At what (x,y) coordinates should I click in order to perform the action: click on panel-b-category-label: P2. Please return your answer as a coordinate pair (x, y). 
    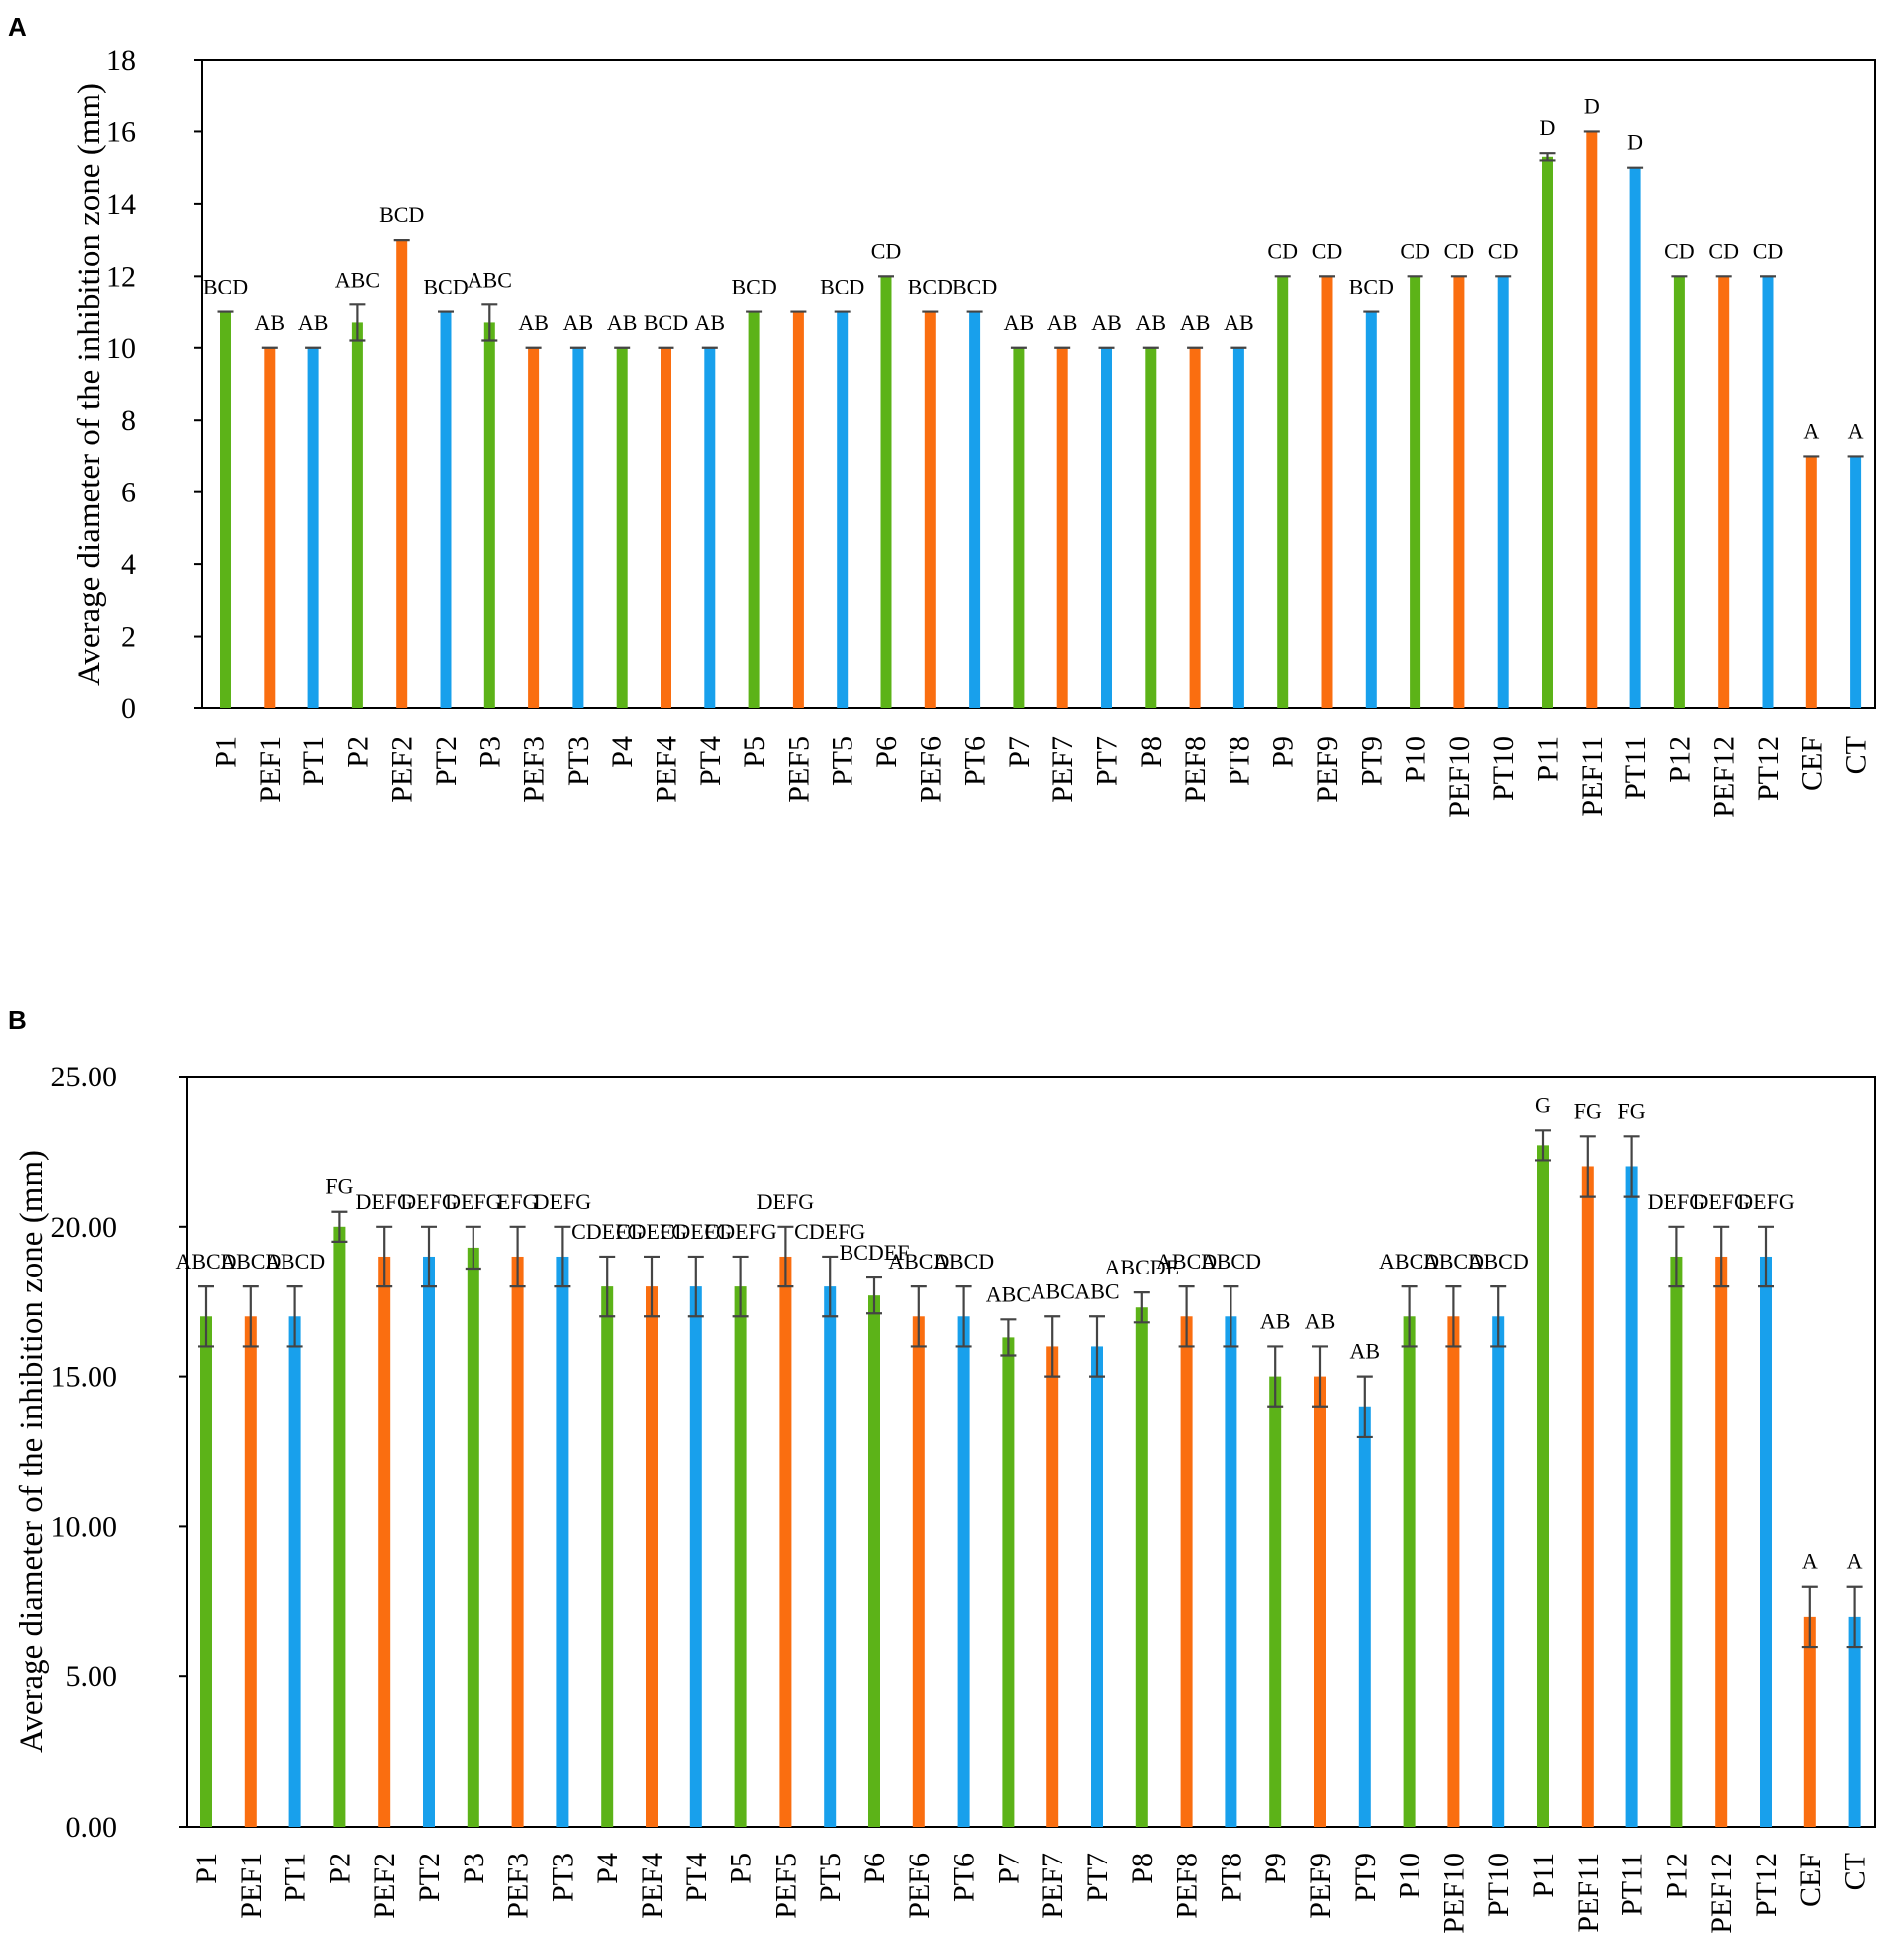
    Looking at the image, I should click on (339, 1868).